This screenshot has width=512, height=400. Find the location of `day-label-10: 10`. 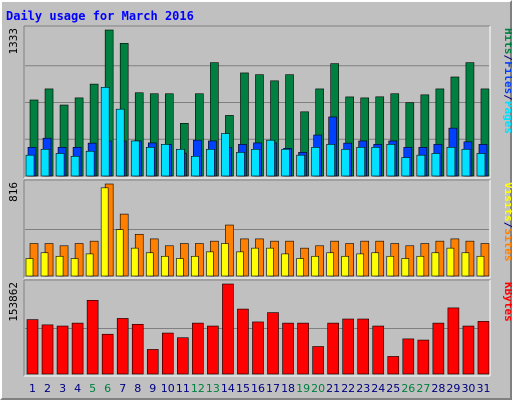

day-label-10: 10 is located at coordinates (168, 388).